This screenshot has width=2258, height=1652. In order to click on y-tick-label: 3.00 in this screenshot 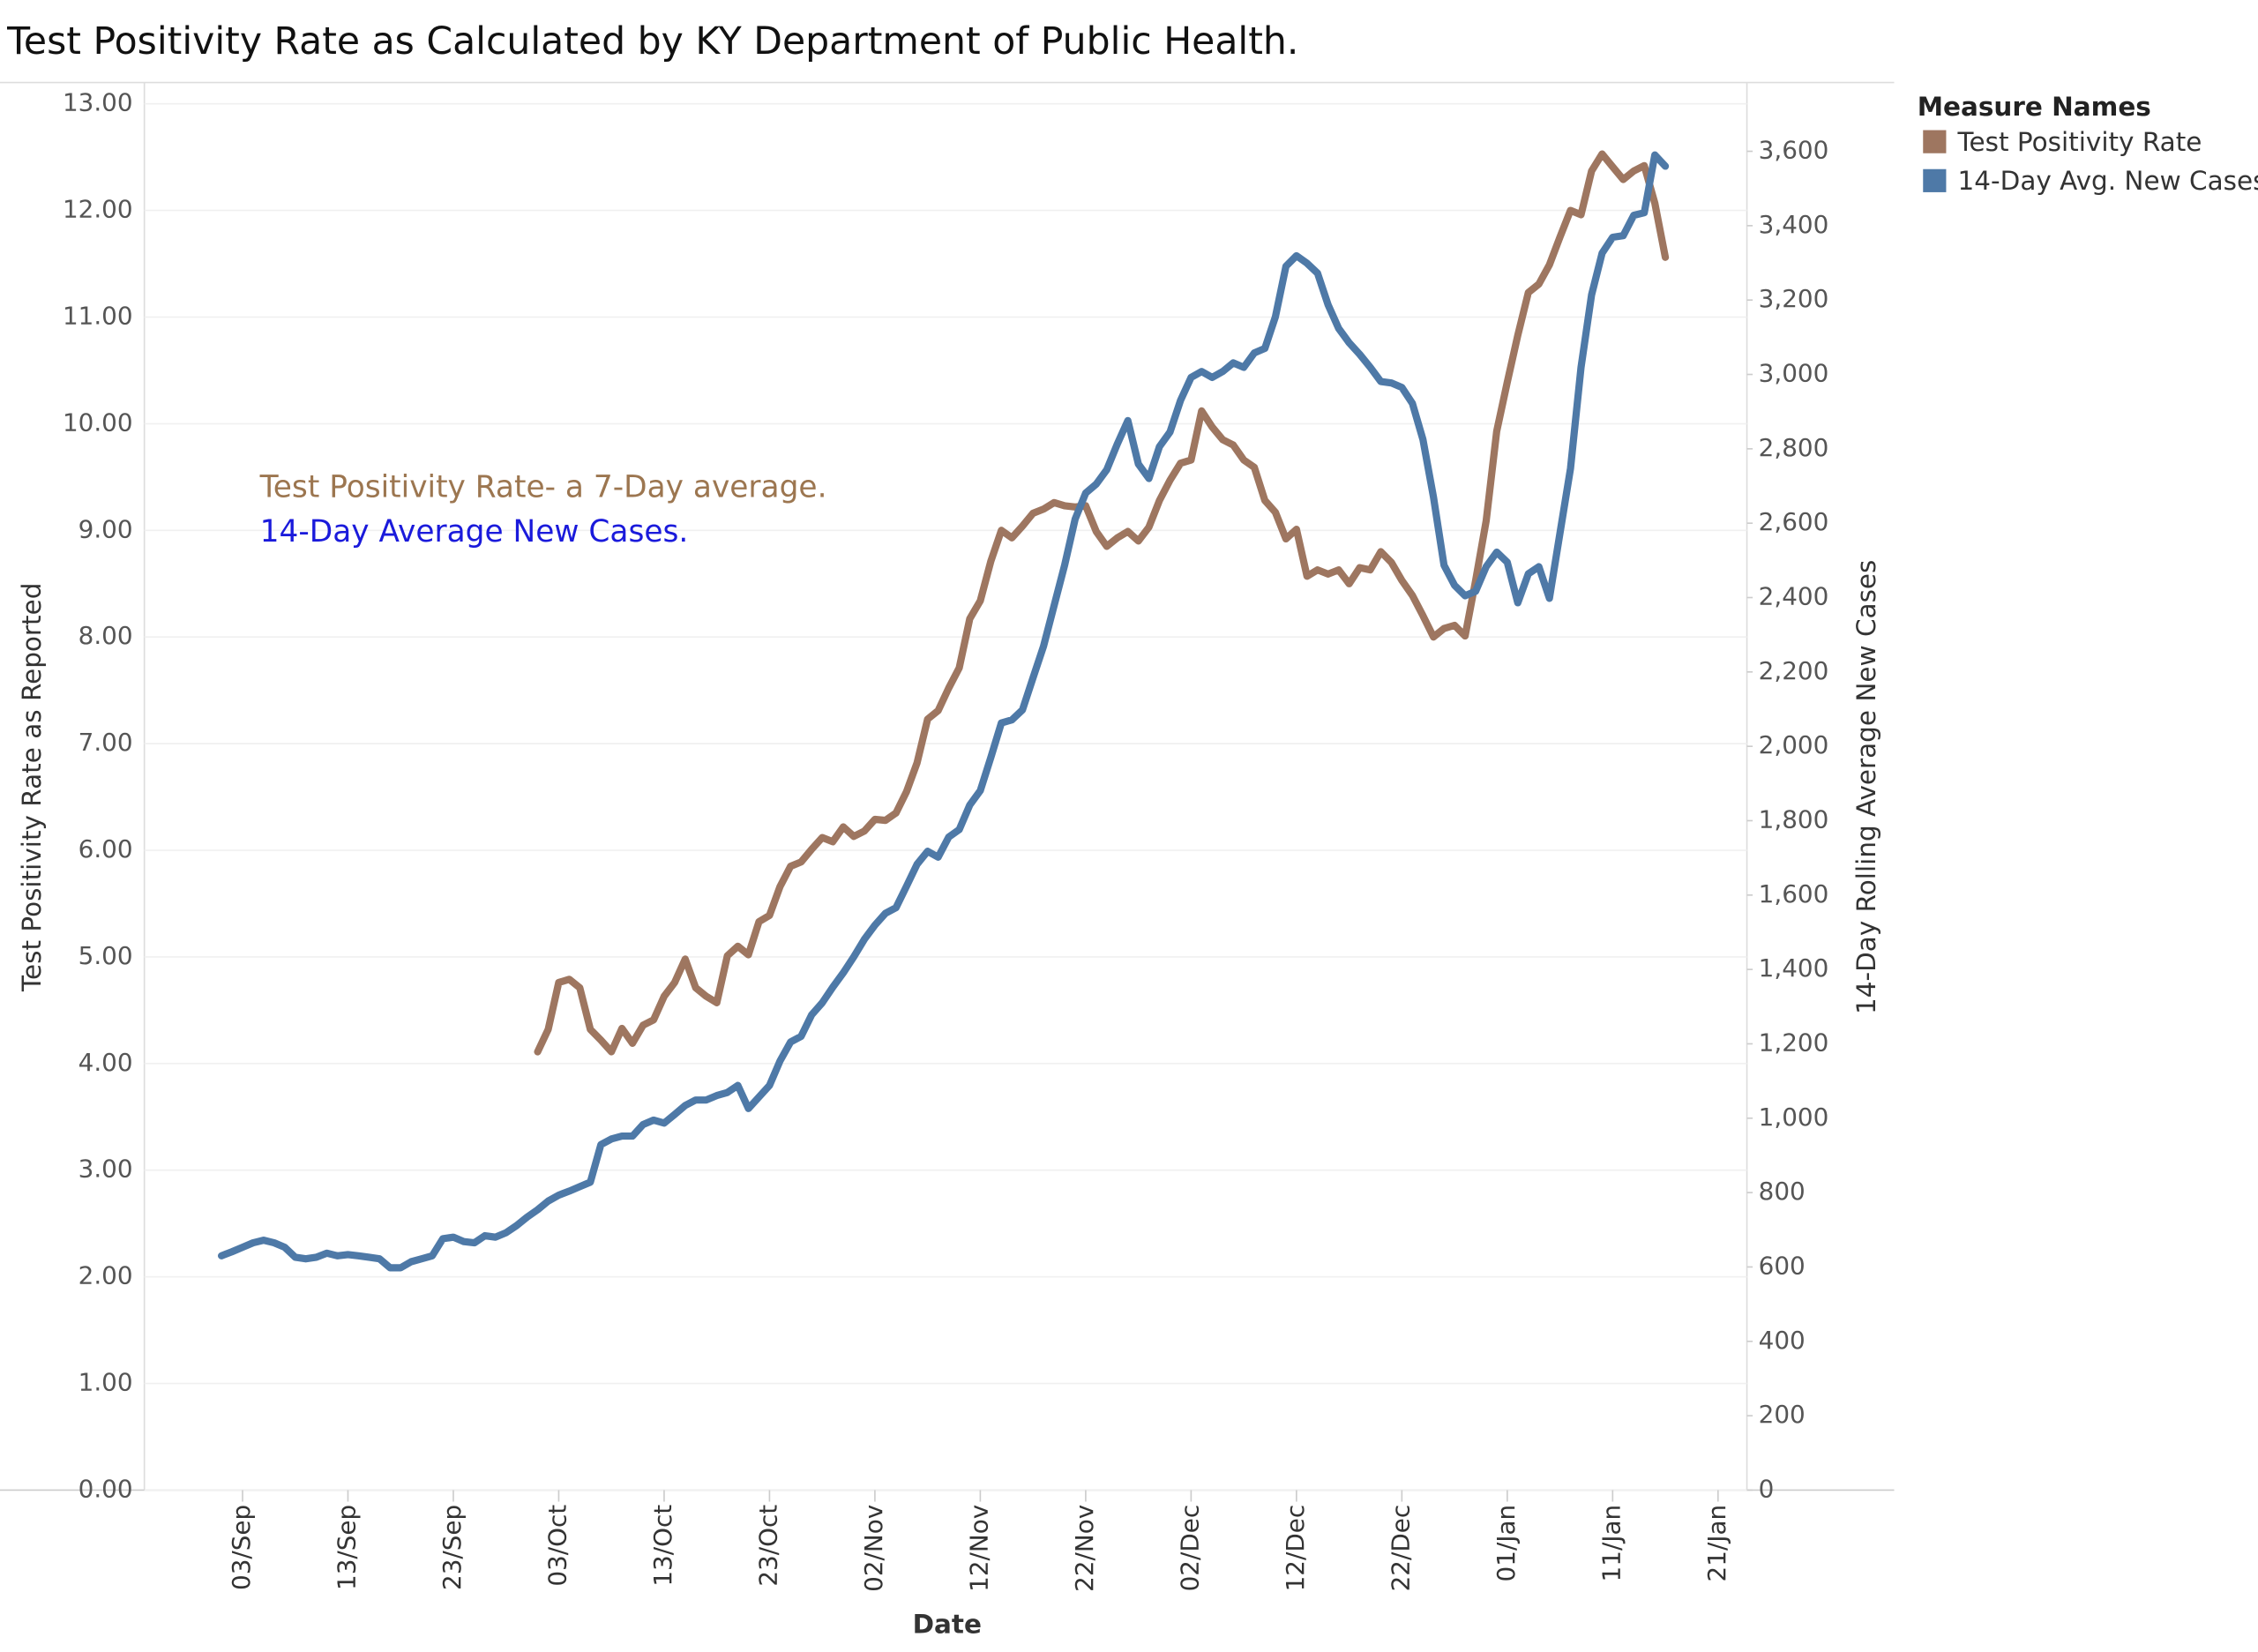, I will do `click(106, 1169)`.